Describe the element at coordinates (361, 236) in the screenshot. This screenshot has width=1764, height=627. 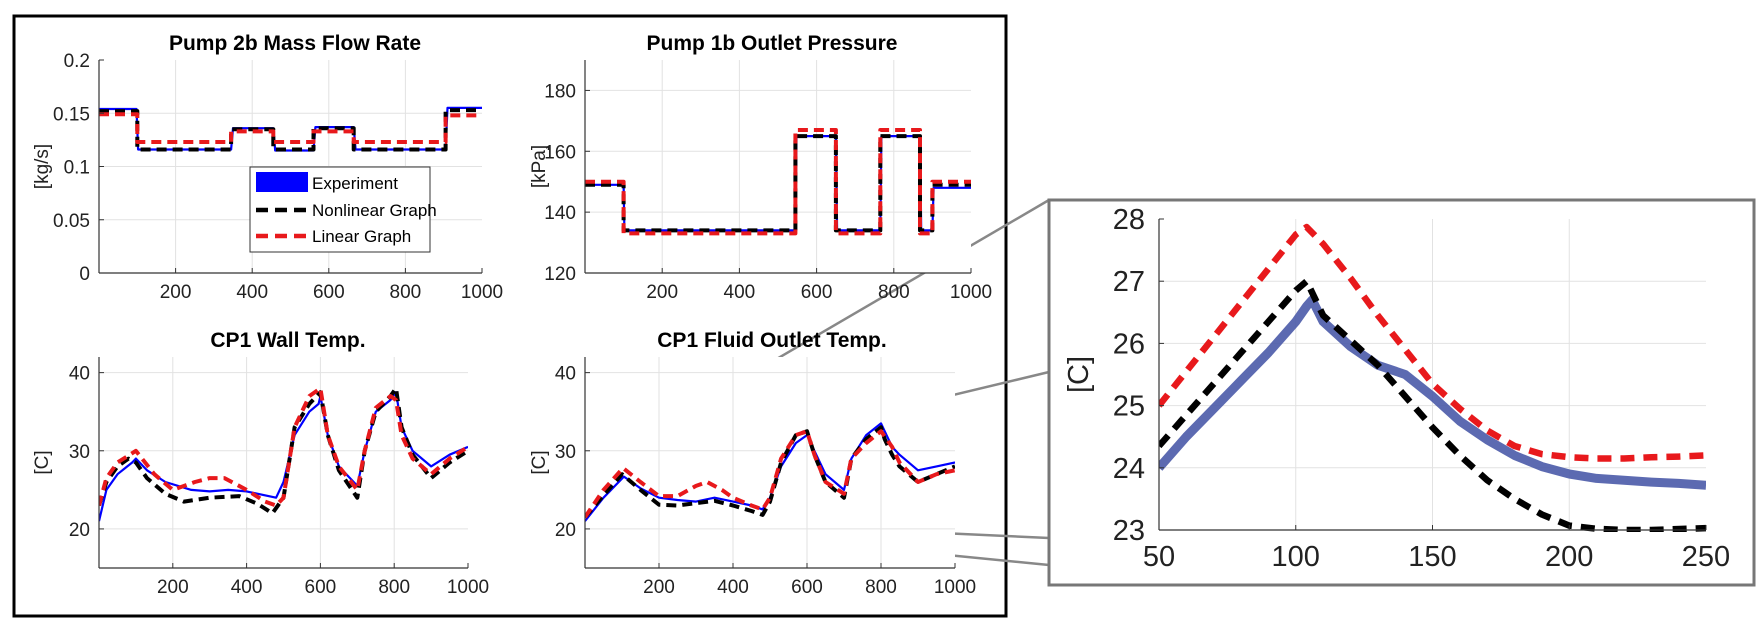
I see `legend-label-linear: Linear Graph` at that location.